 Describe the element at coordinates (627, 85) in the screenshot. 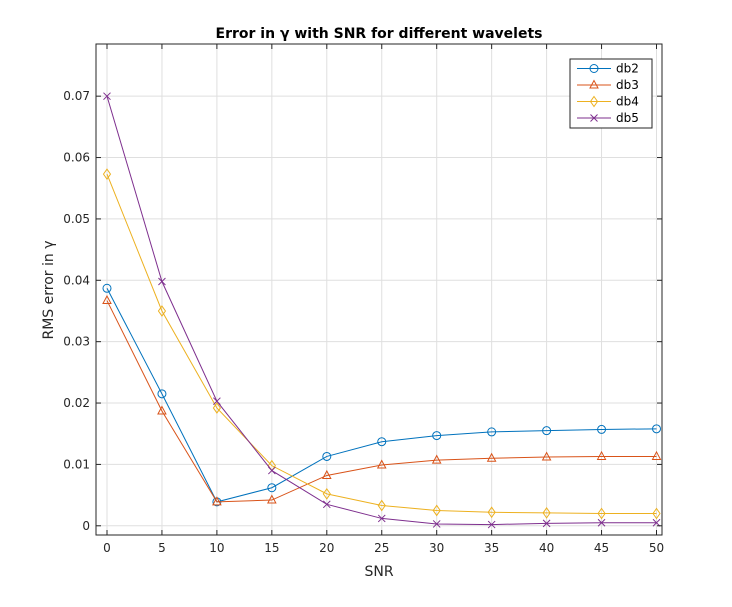

I see `legend-label: db3` at that location.